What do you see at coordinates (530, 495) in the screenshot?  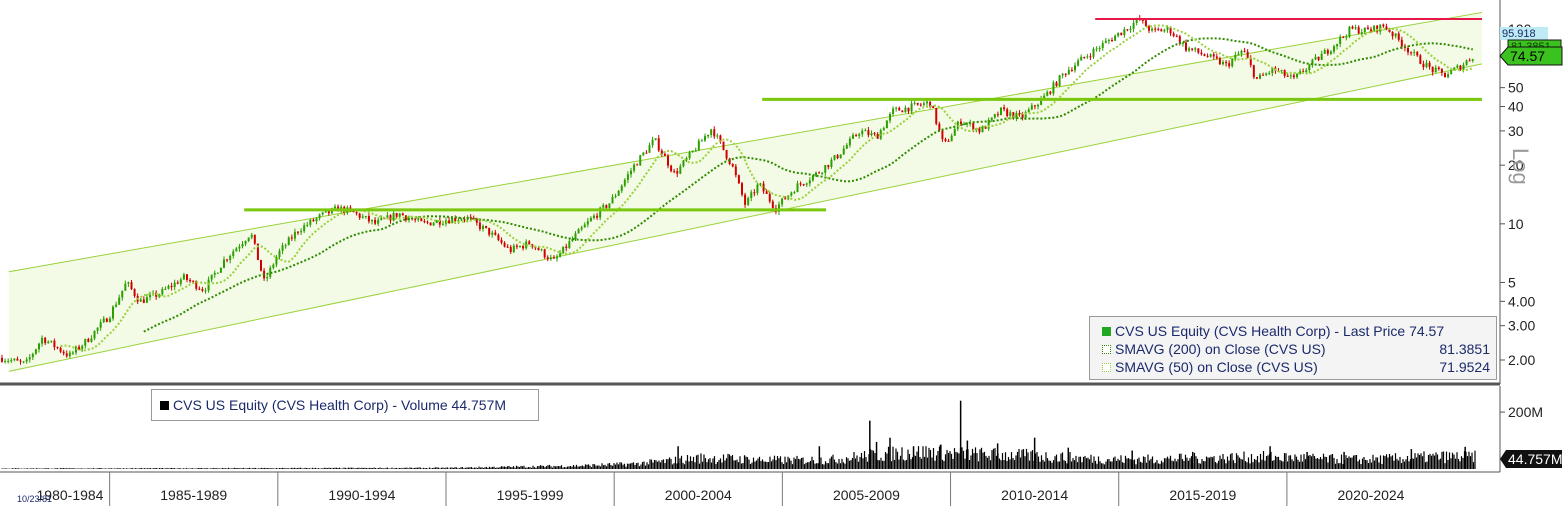 I see `x-period-label: 1995-1999` at bounding box center [530, 495].